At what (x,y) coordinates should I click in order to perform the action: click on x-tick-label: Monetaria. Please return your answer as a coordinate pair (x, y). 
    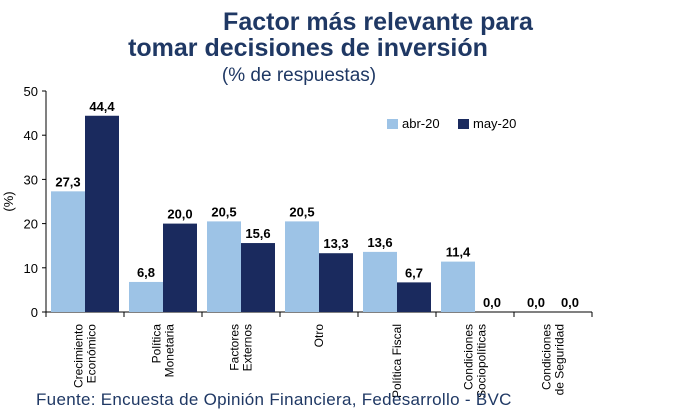
    Looking at the image, I should click on (170, 351).